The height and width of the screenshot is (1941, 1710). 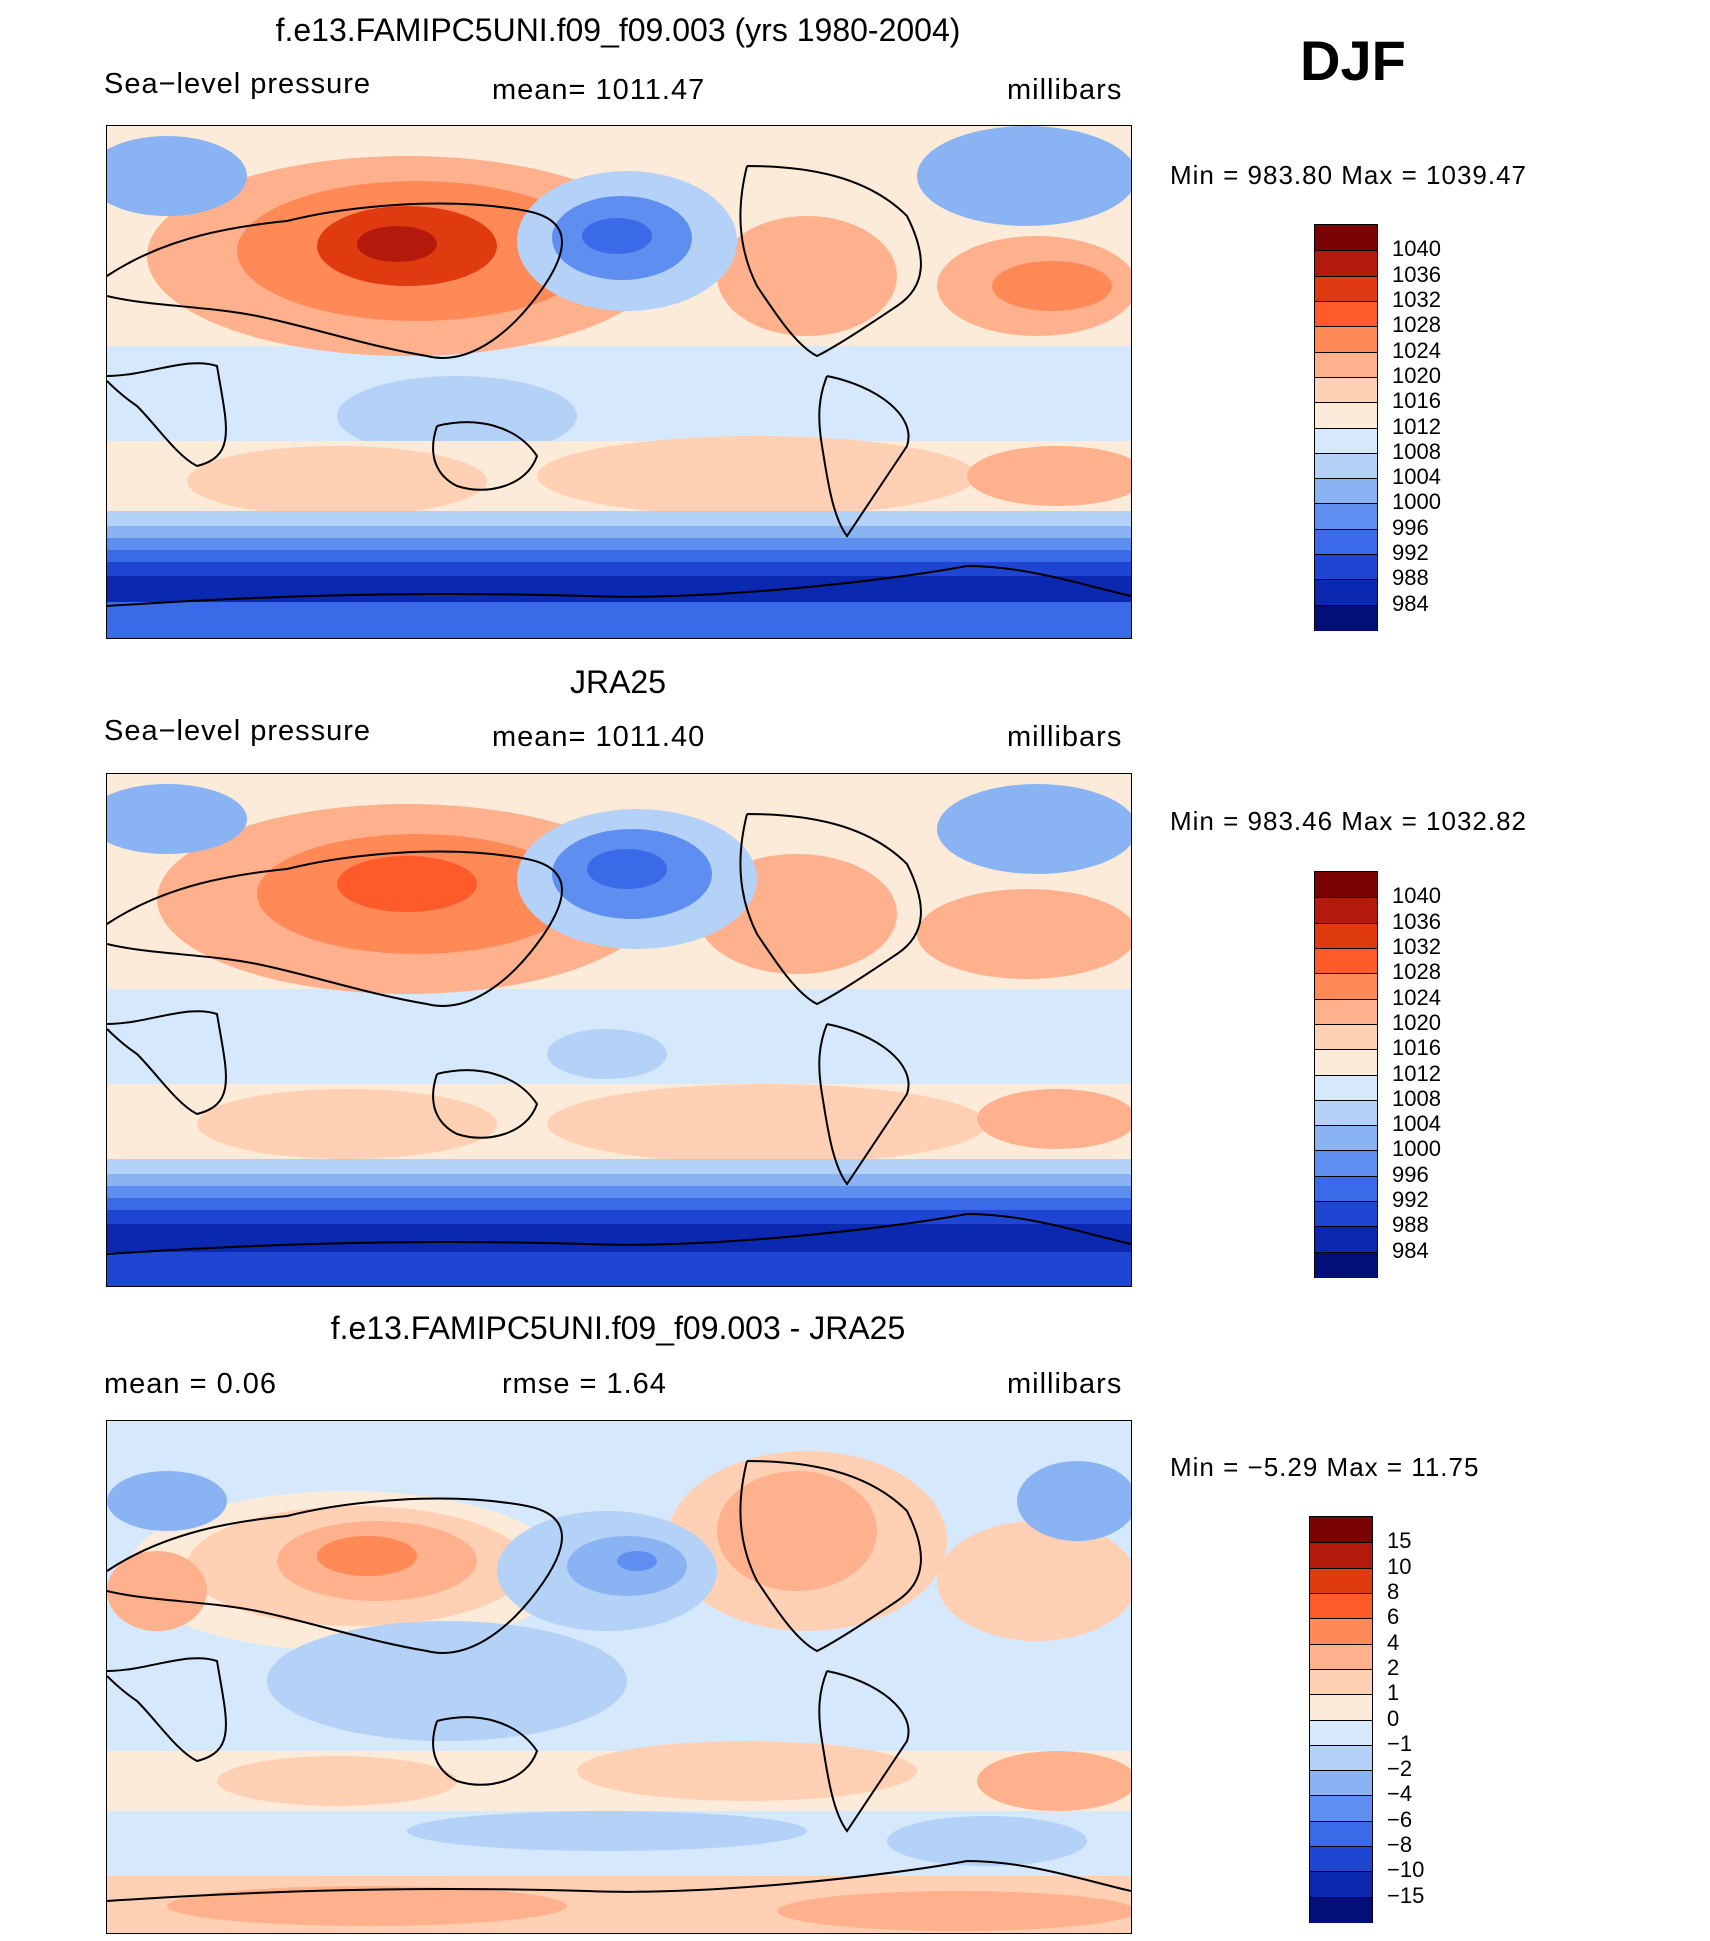 I want to click on panel-3-rmse-label: rmse = 1.64, so click(x=584, y=1384).